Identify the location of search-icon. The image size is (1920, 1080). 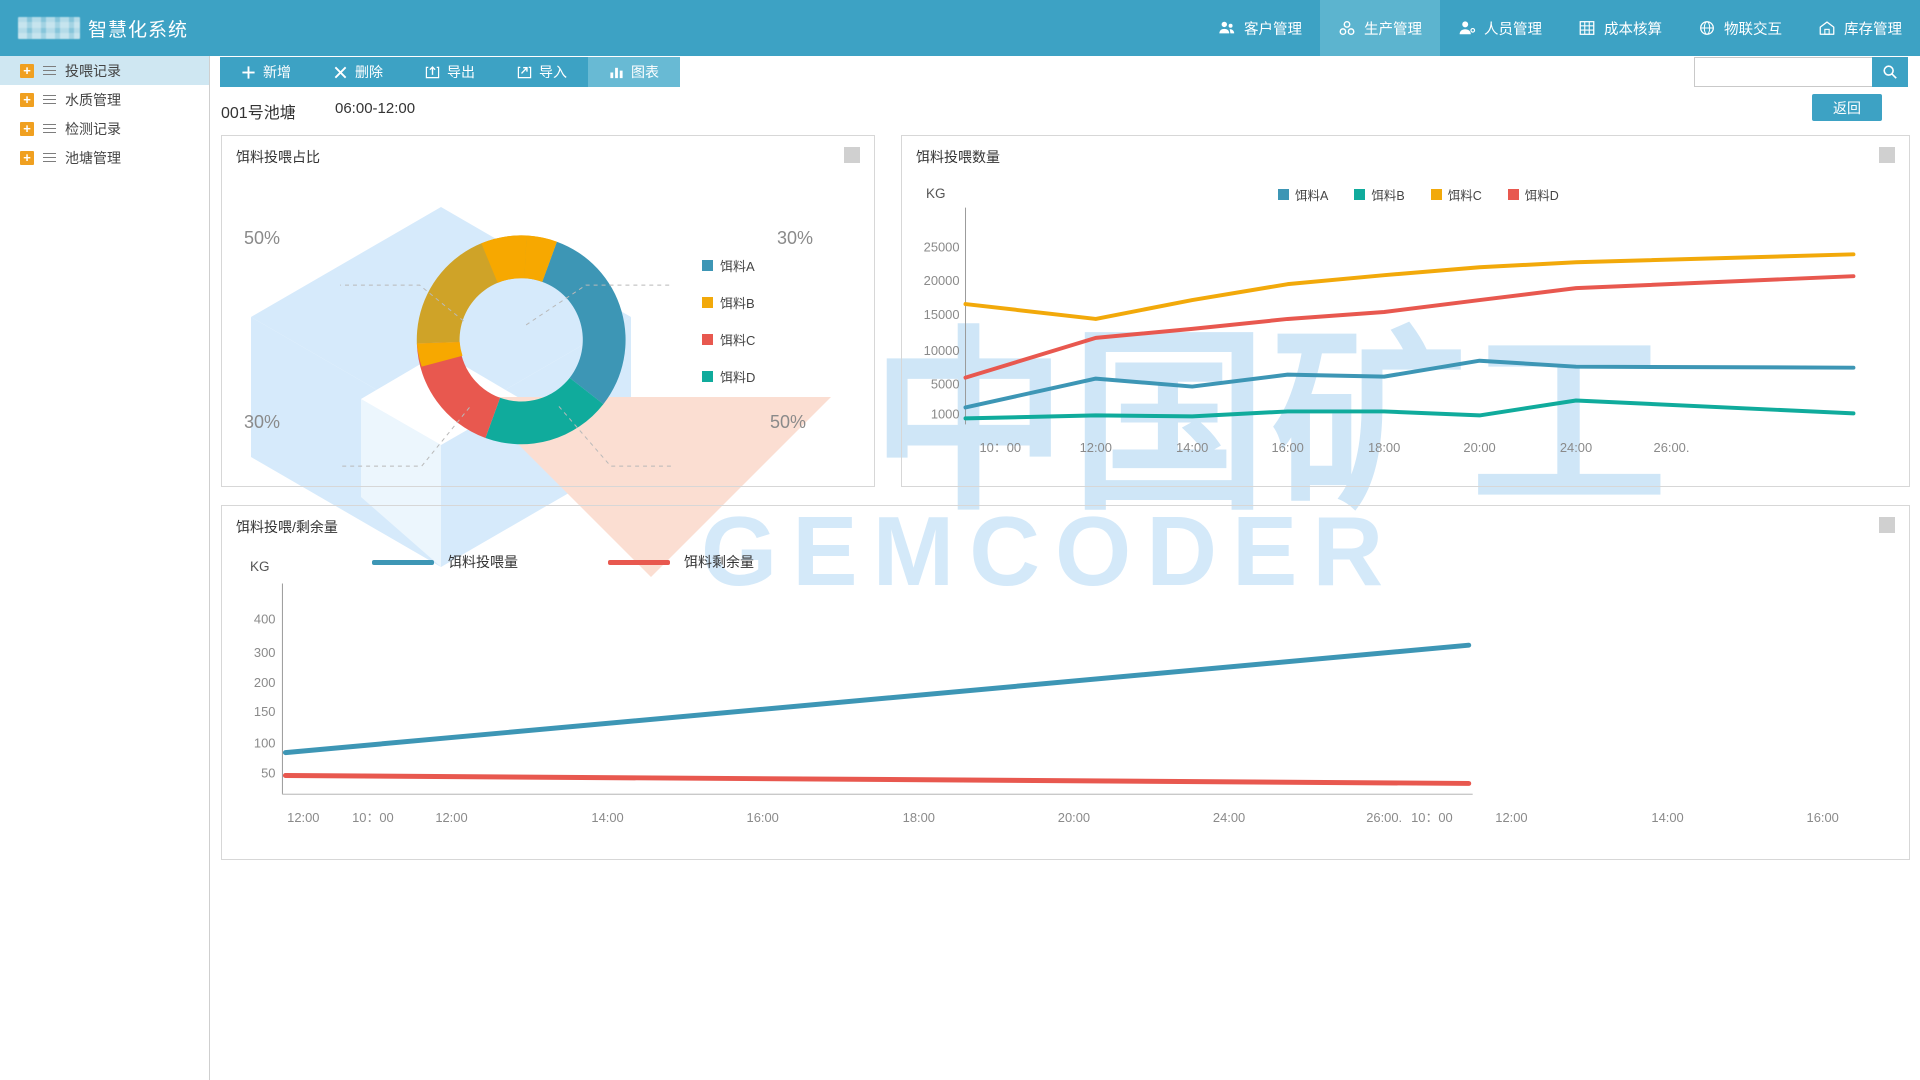
(1890, 72).